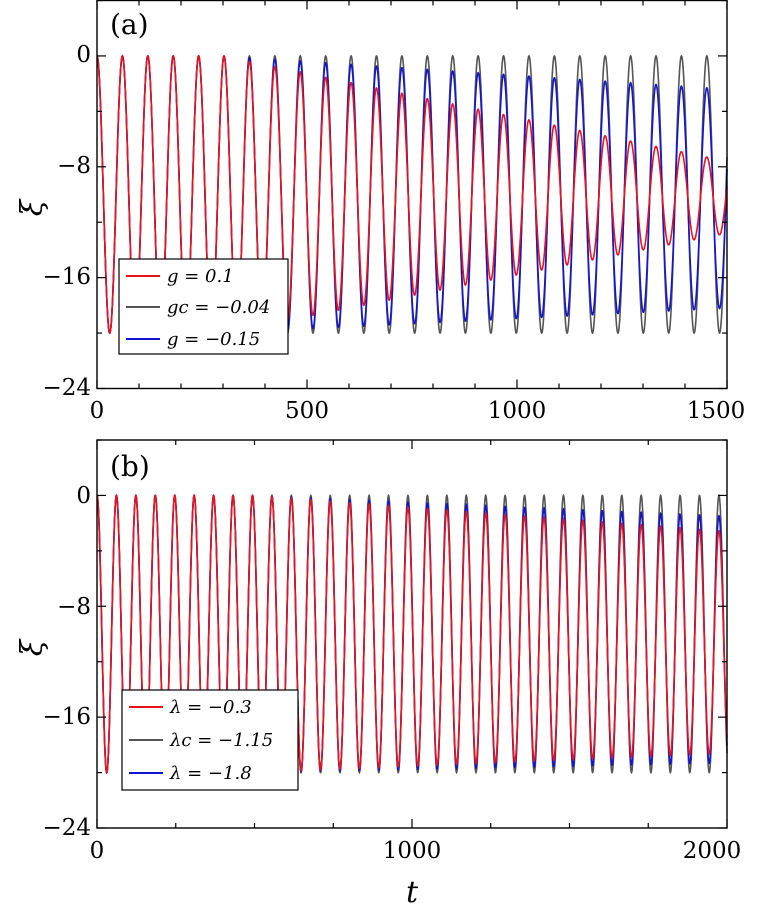  Describe the element at coordinates (97, 411) in the screenshot. I see `panel-a-xtick-0: 0` at that location.